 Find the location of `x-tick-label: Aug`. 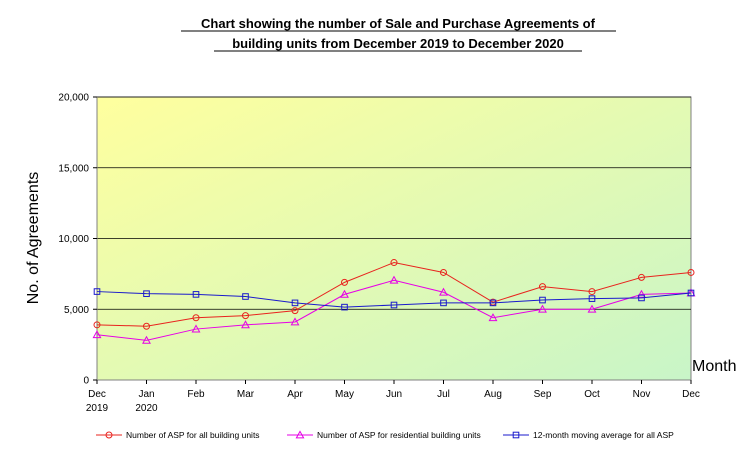

x-tick-label: Aug is located at coordinates (493, 394).